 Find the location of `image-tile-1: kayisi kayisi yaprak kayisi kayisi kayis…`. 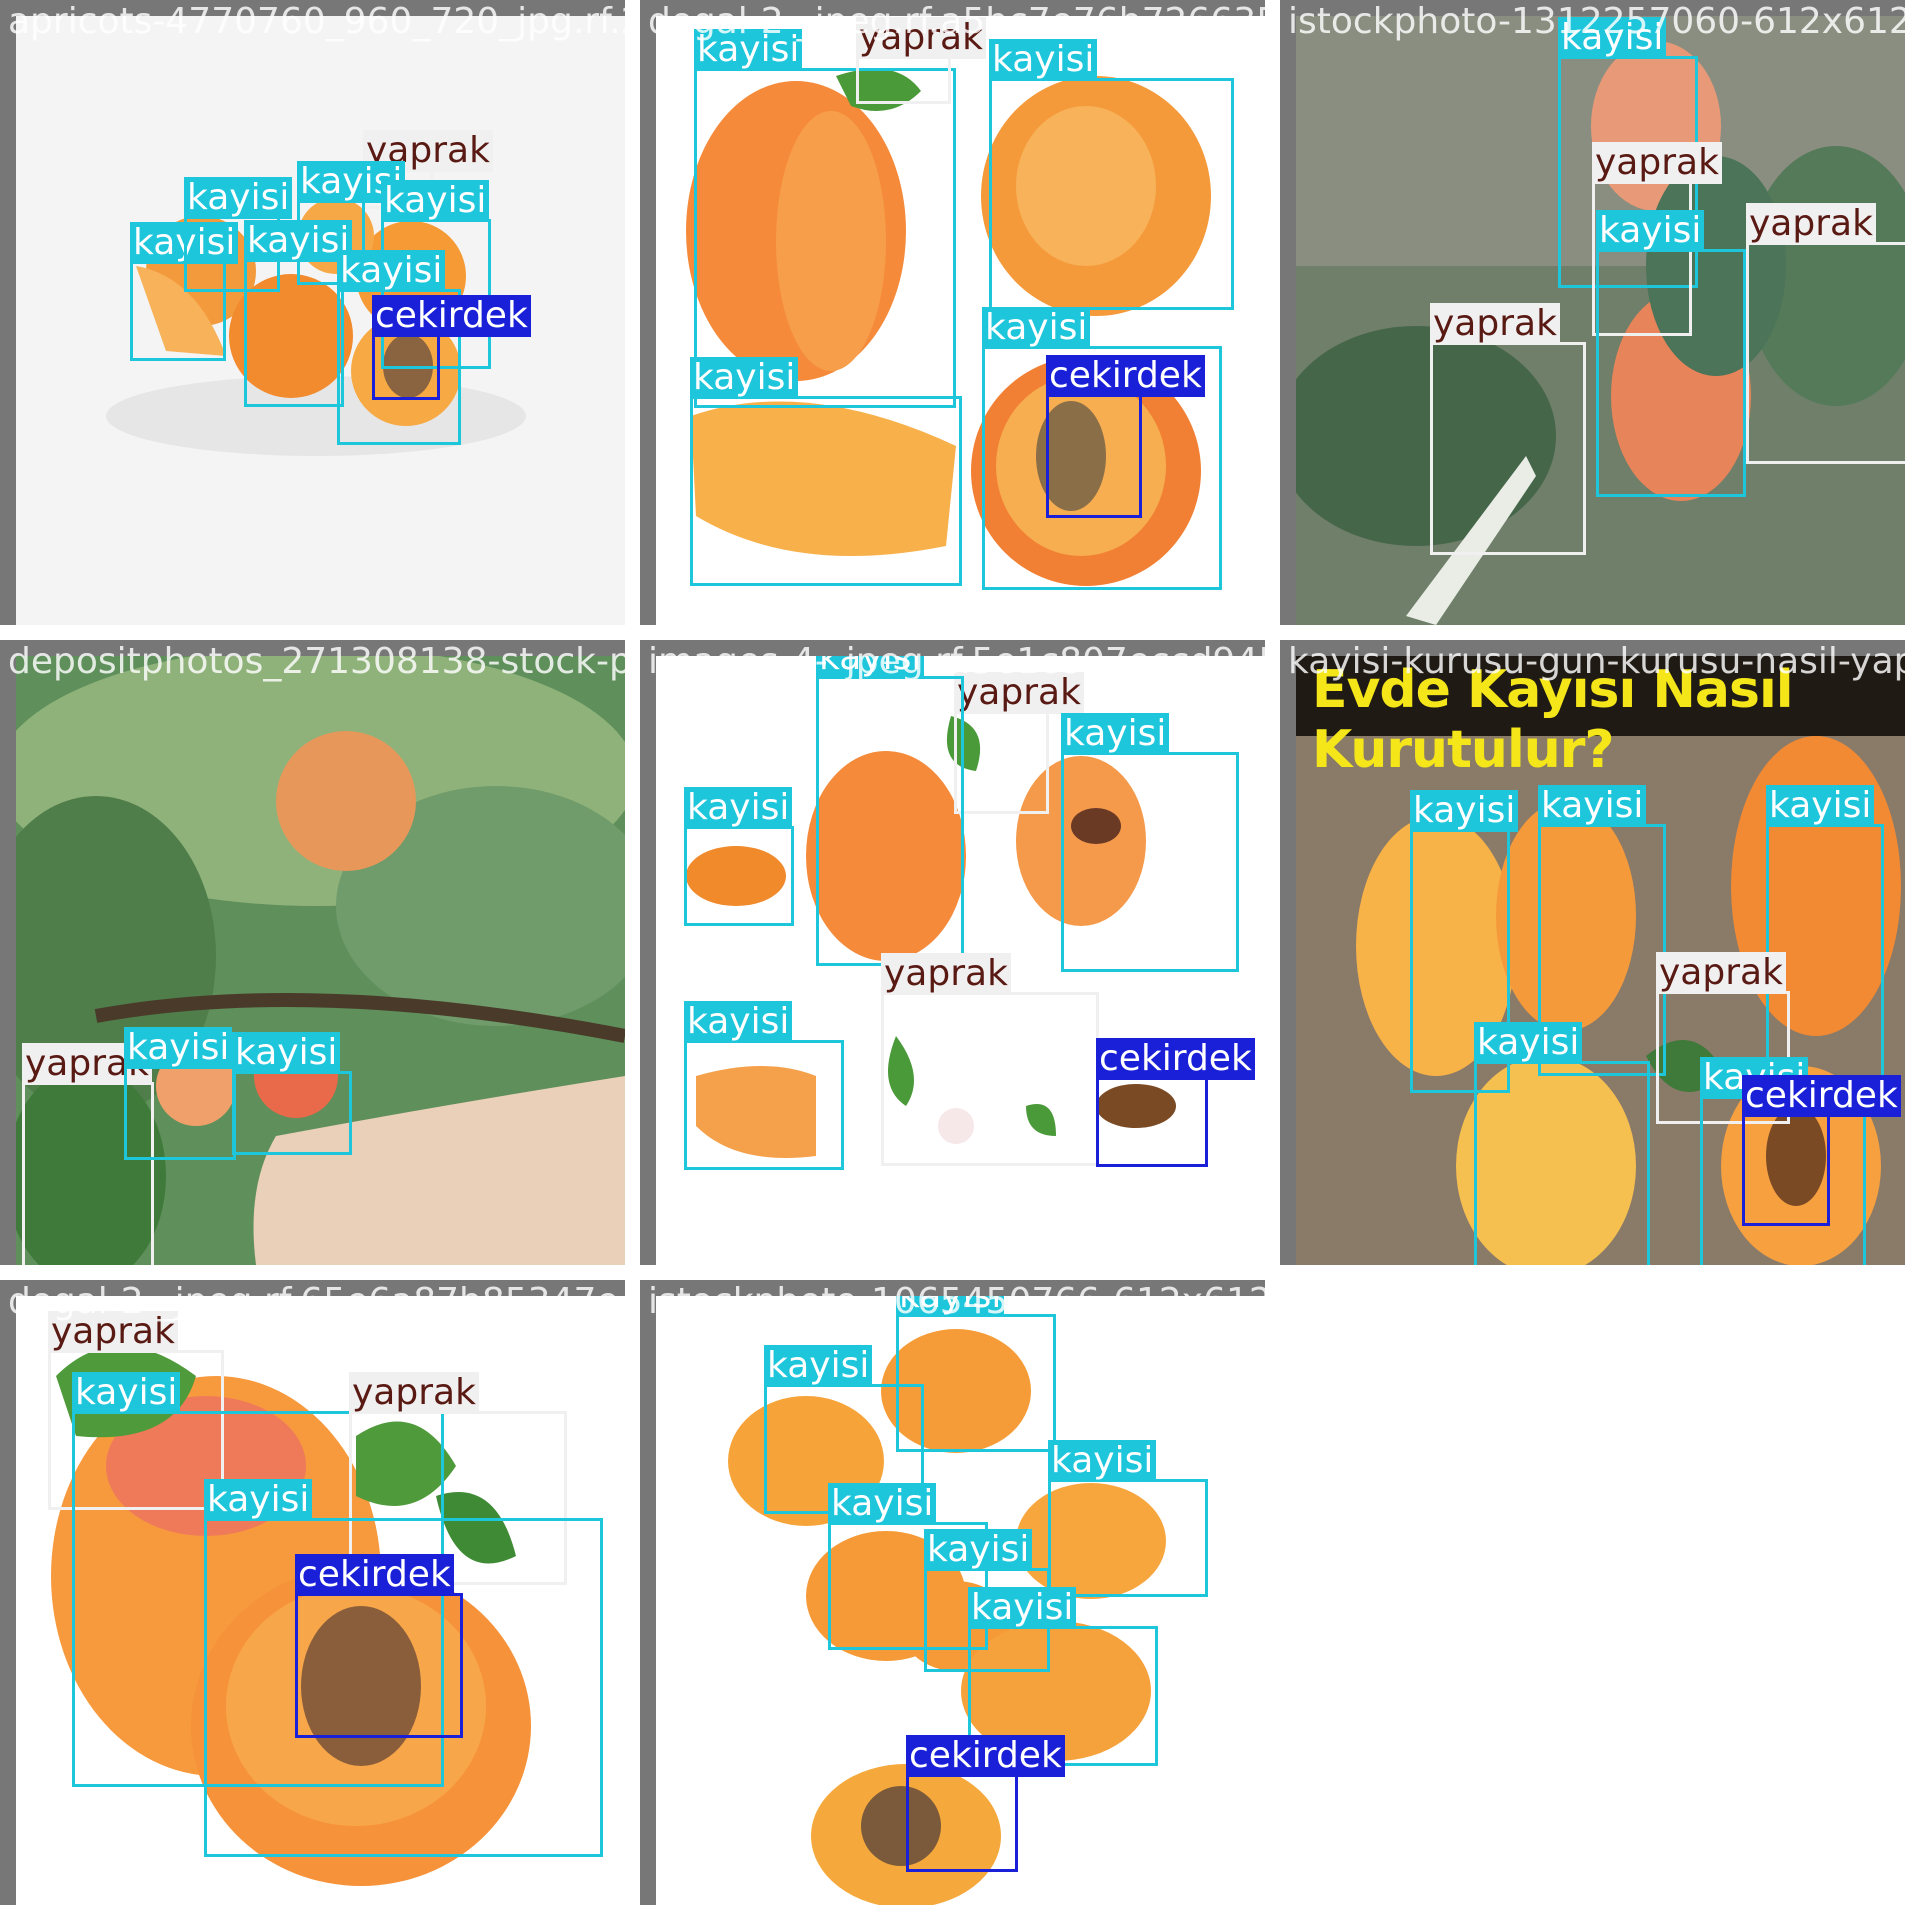

image-tile-1: kayisi kayisi yaprak kayisi kayisi kayis… is located at coordinates (312, 312).